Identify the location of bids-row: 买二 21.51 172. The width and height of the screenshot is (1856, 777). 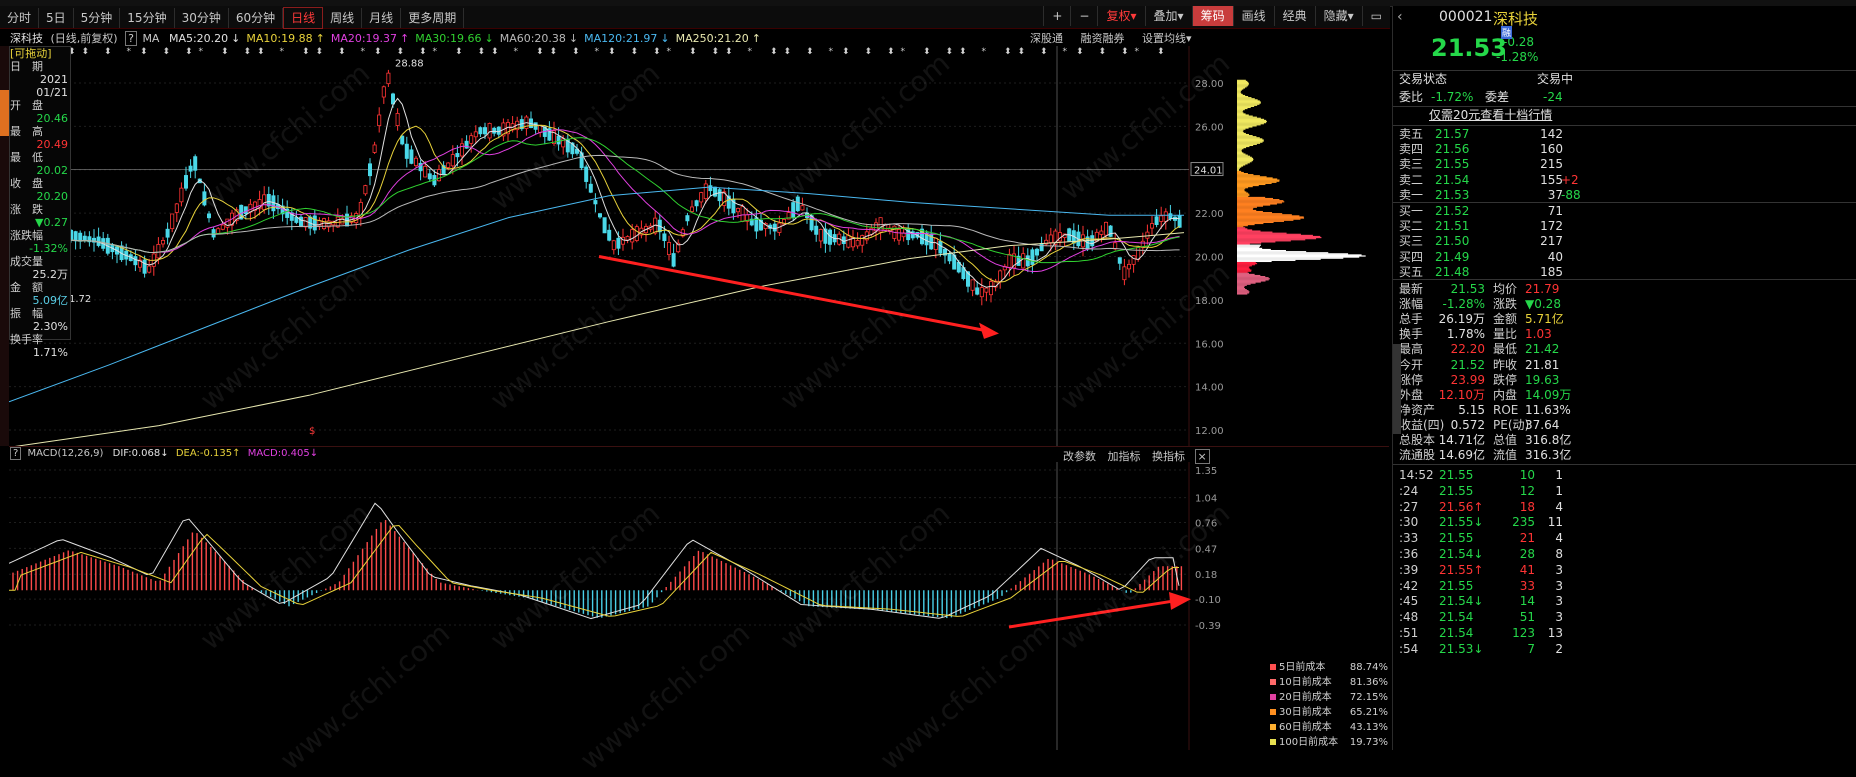
(1624, 226).